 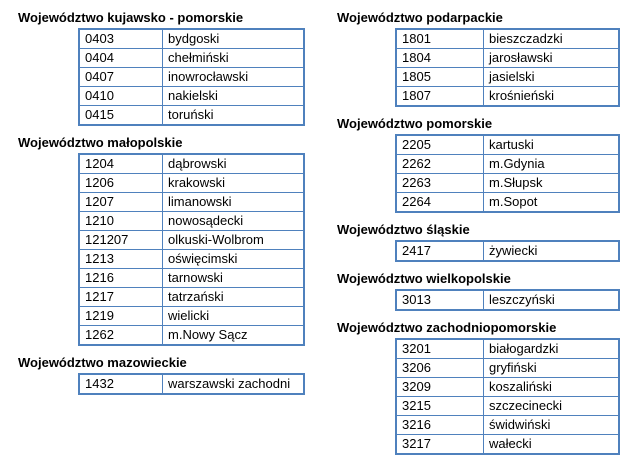 I want to click on table-row: 2417 żywiecki, so click(x=507, y=251).